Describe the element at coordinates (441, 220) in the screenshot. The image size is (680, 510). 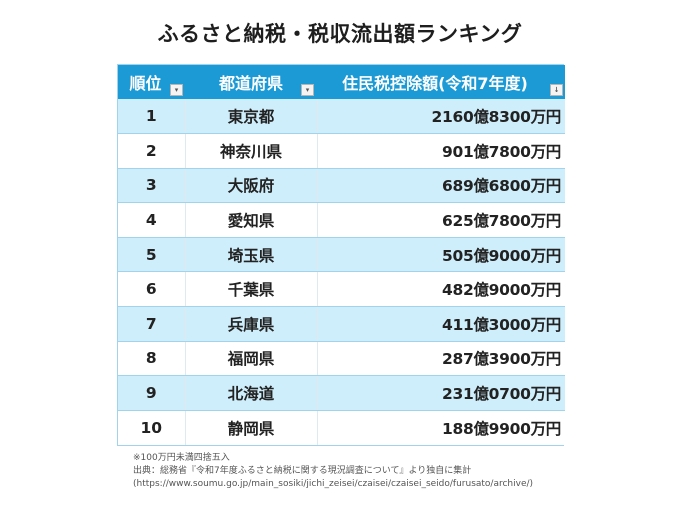
I see `amount-cell: 625億7800万円` at that location.